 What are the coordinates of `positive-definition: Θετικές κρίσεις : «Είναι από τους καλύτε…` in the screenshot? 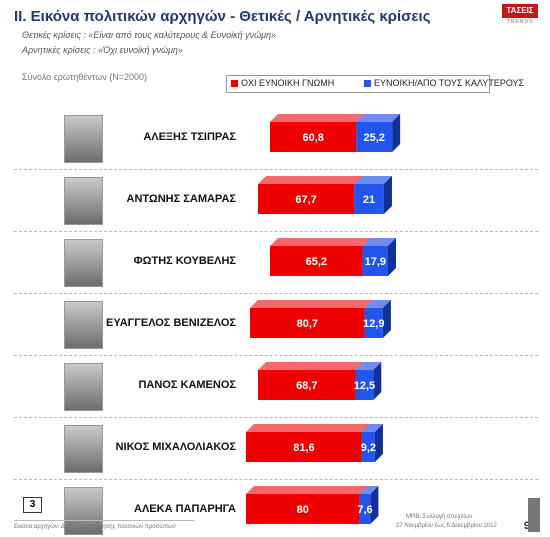 It's located at (149, 35).